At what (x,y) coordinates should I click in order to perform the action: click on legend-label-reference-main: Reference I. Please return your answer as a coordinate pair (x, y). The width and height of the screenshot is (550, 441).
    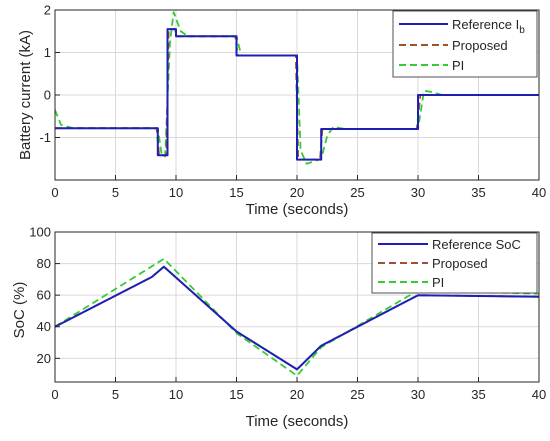
    Looking at the image, I should click on (485, 24).